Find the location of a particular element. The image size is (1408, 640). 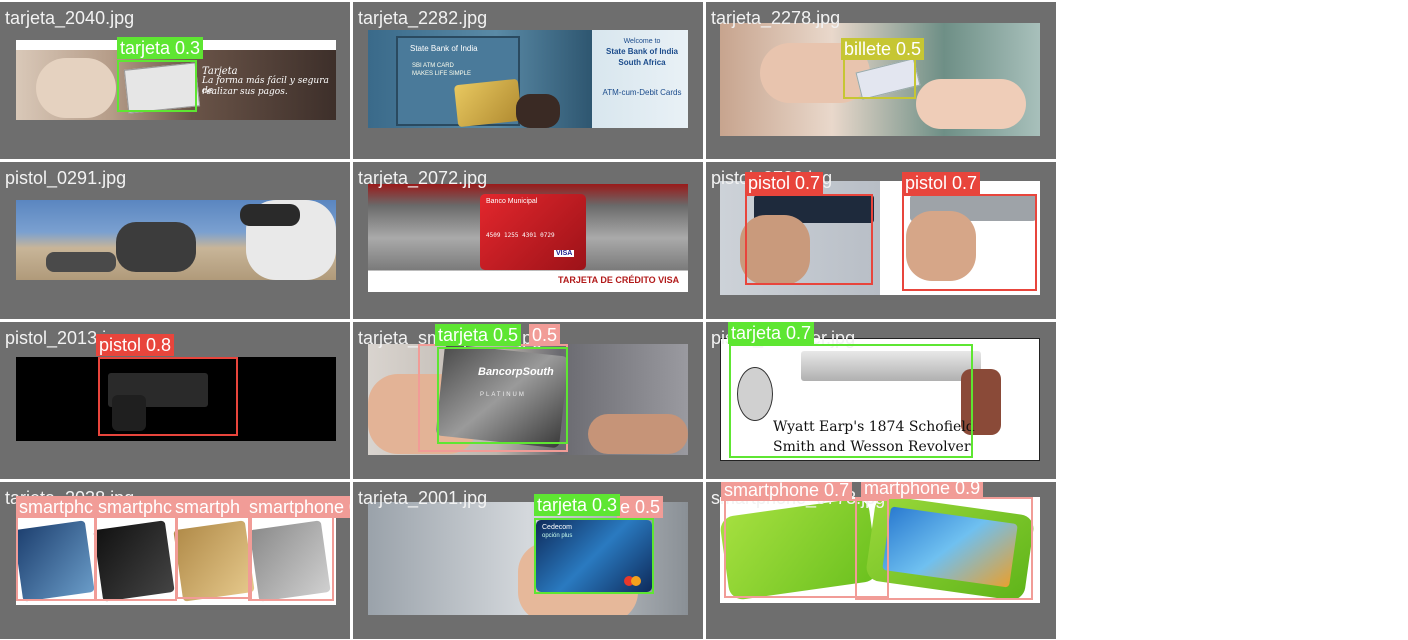

welcome-text: Welcome to is located at coordinates (642, 41).